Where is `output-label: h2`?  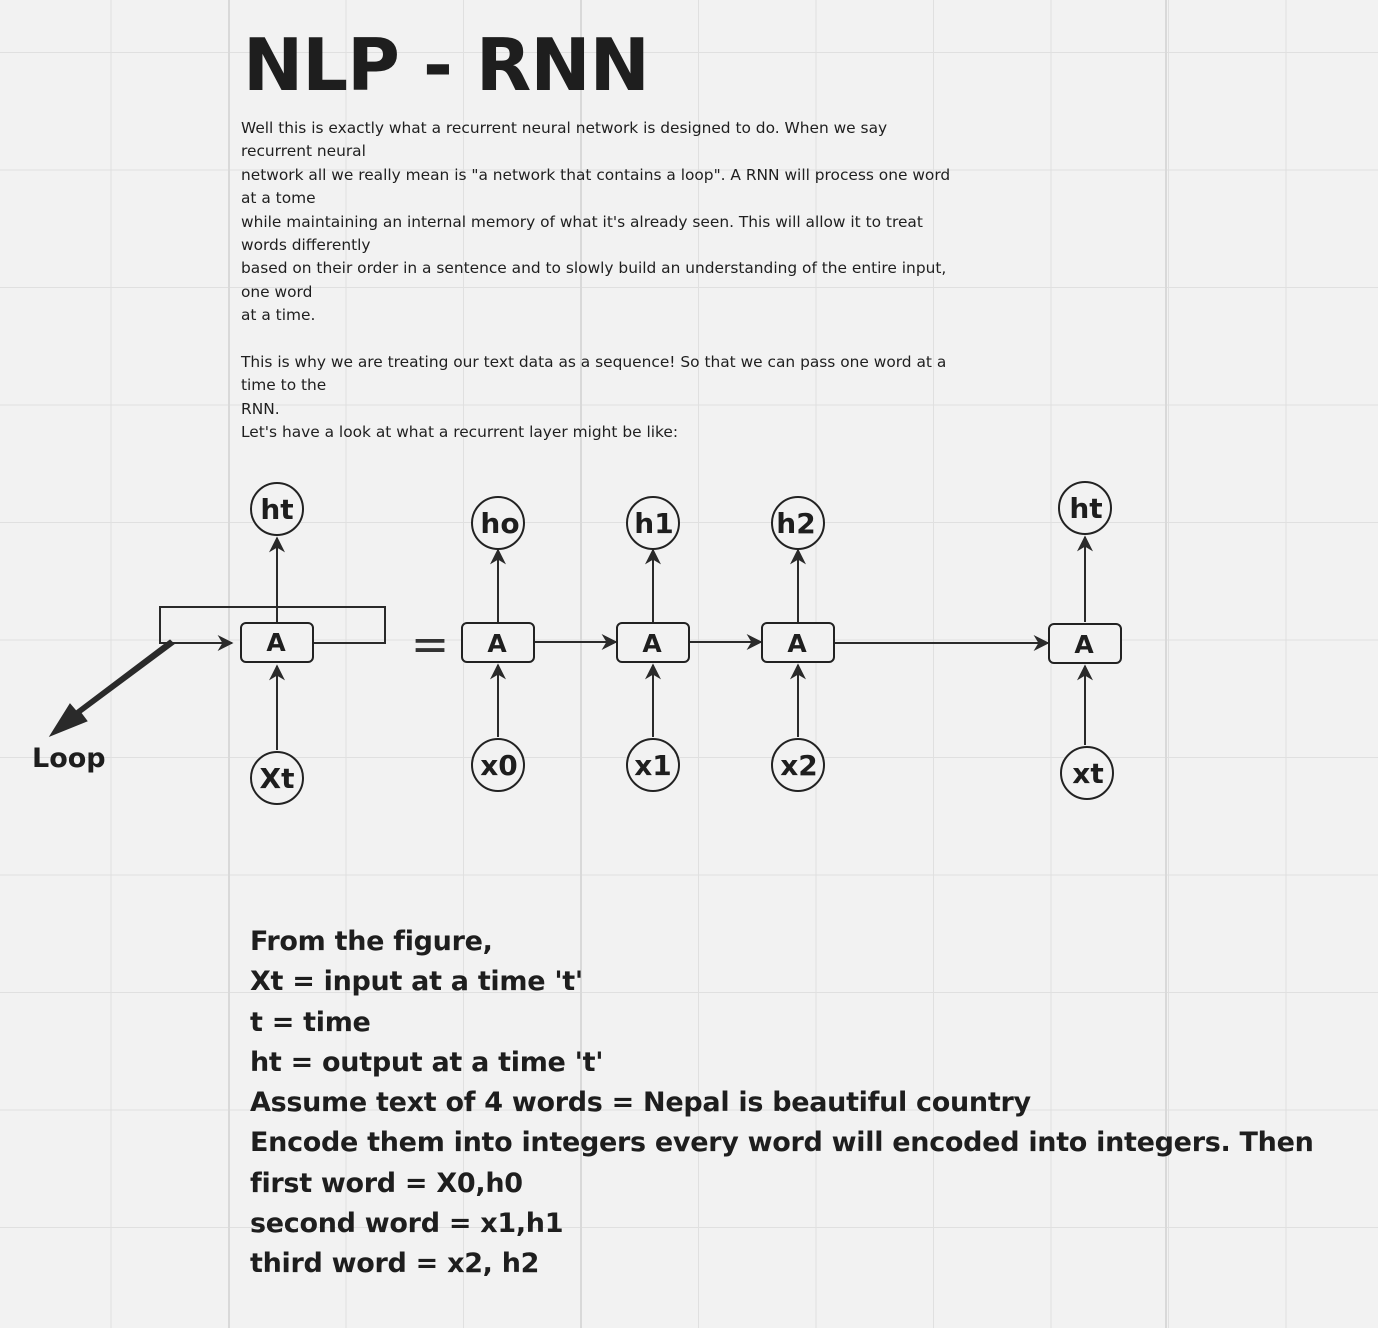 output-label: h2 is located at coordinates (795, 523).